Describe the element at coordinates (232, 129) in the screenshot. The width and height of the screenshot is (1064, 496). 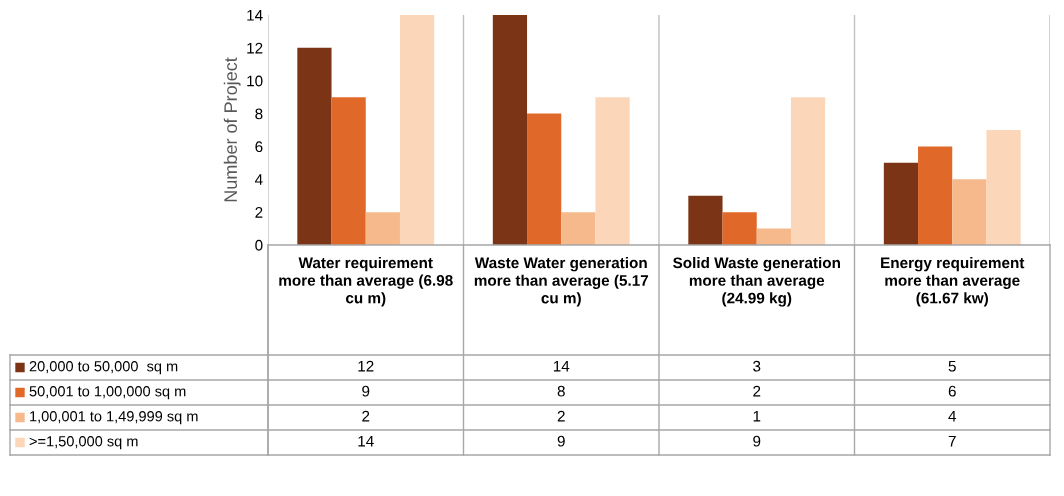
I see `y-axis-title: Number of Project` at that location.